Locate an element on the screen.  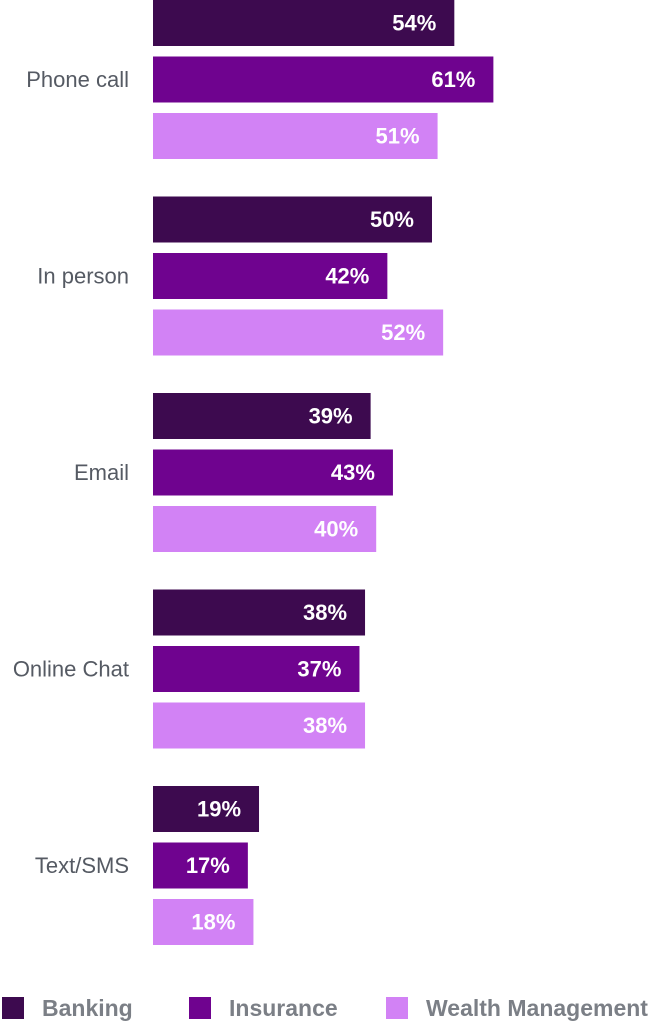
bar-wealth-management-text-sms is located at coordinates (203, 922).